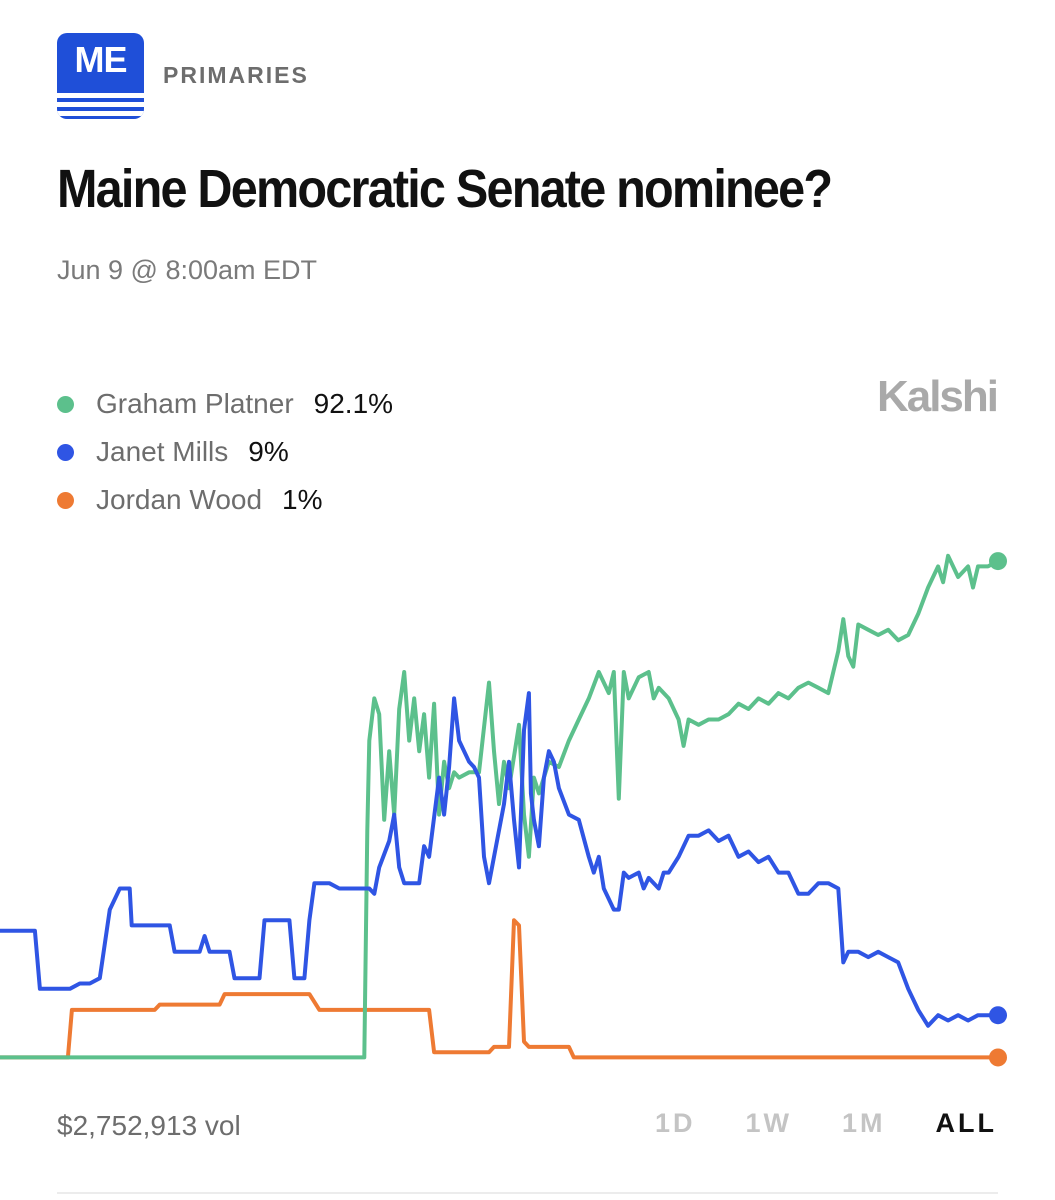  I want to click on legend-item-graham-platner: Graham Platner 92.1%, so click(225, 404).